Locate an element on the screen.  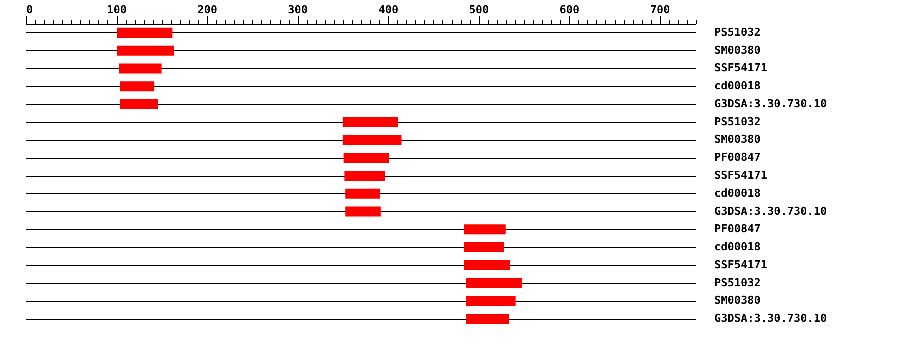
x-tick-label: 200 is located at coordinates (208, 10).